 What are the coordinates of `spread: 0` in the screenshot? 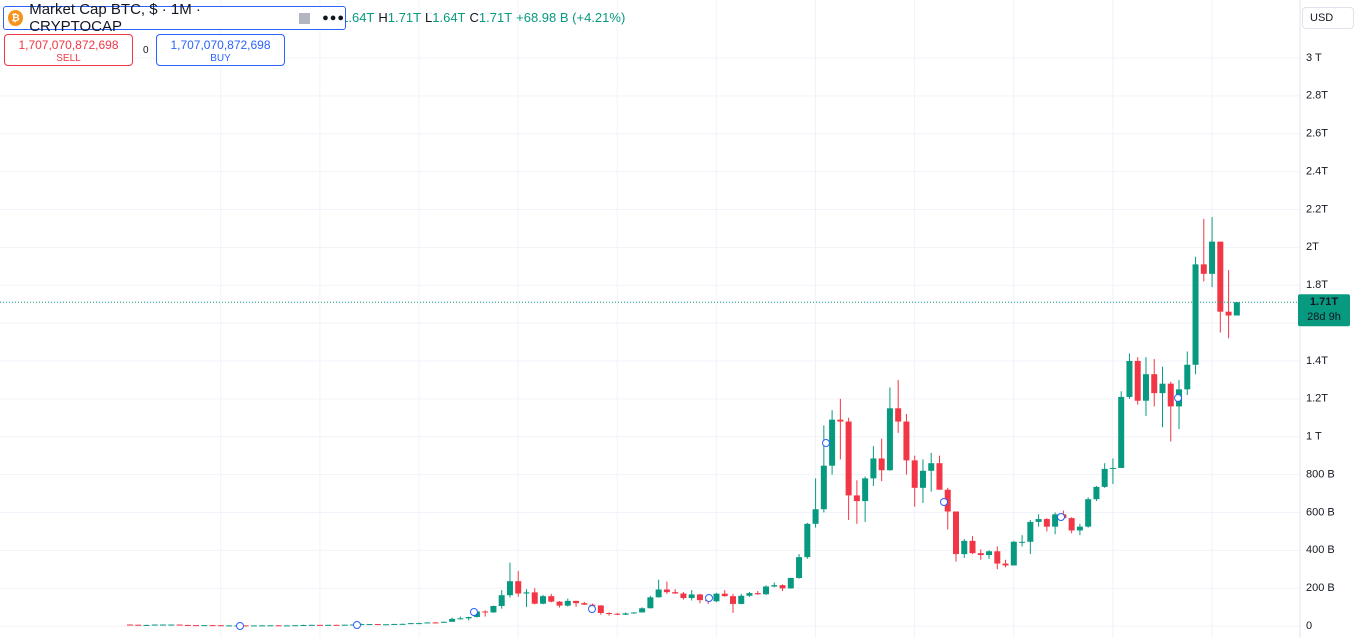 It's located at (146, 50).